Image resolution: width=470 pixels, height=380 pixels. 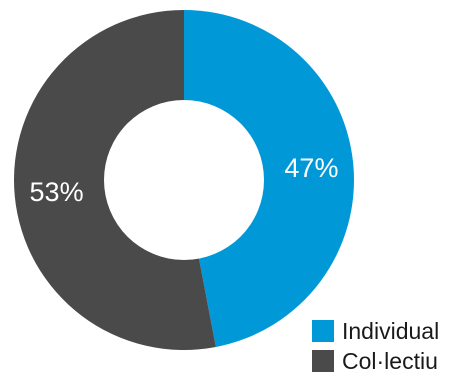 I want to click on legend: Individual Col·lectiu, so click(x=375, y=346).